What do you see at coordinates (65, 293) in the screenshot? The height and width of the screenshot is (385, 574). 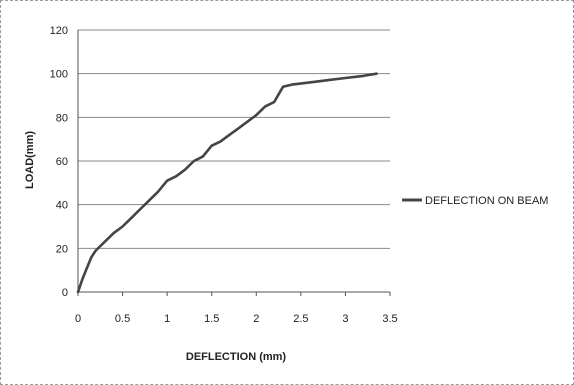 I see `y-tick-label-0: 0` at bounding box center [65, 293].